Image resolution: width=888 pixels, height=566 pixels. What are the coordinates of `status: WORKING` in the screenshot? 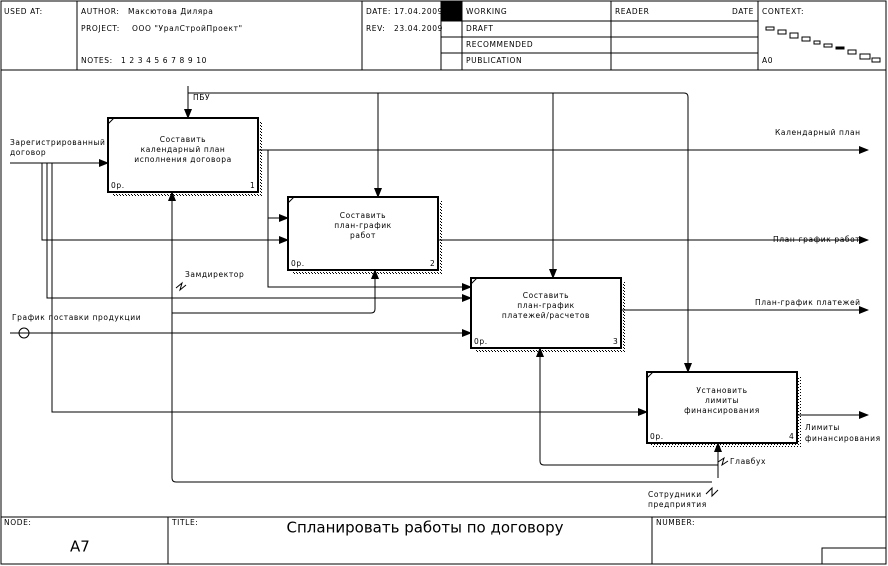 It's located at (486, 11).